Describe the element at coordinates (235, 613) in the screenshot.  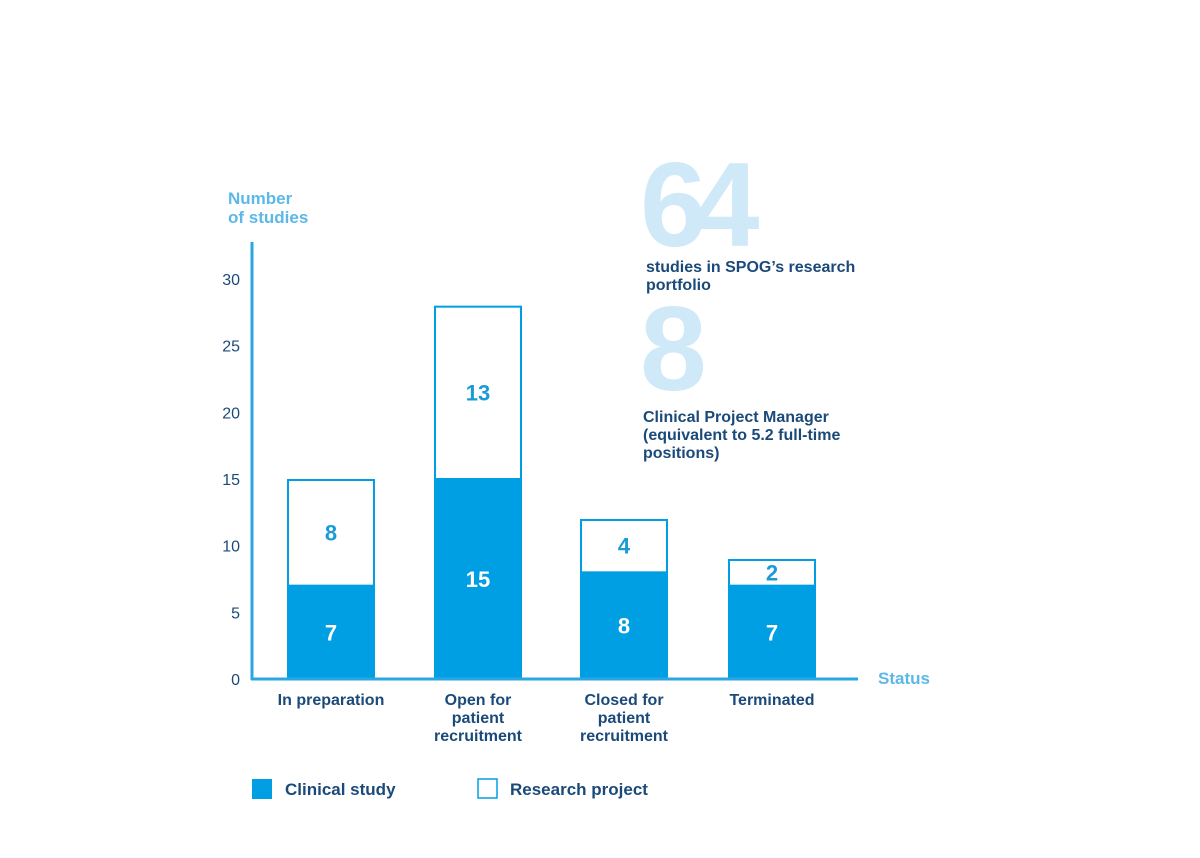
I see `y-tick-label: 5` at that location.